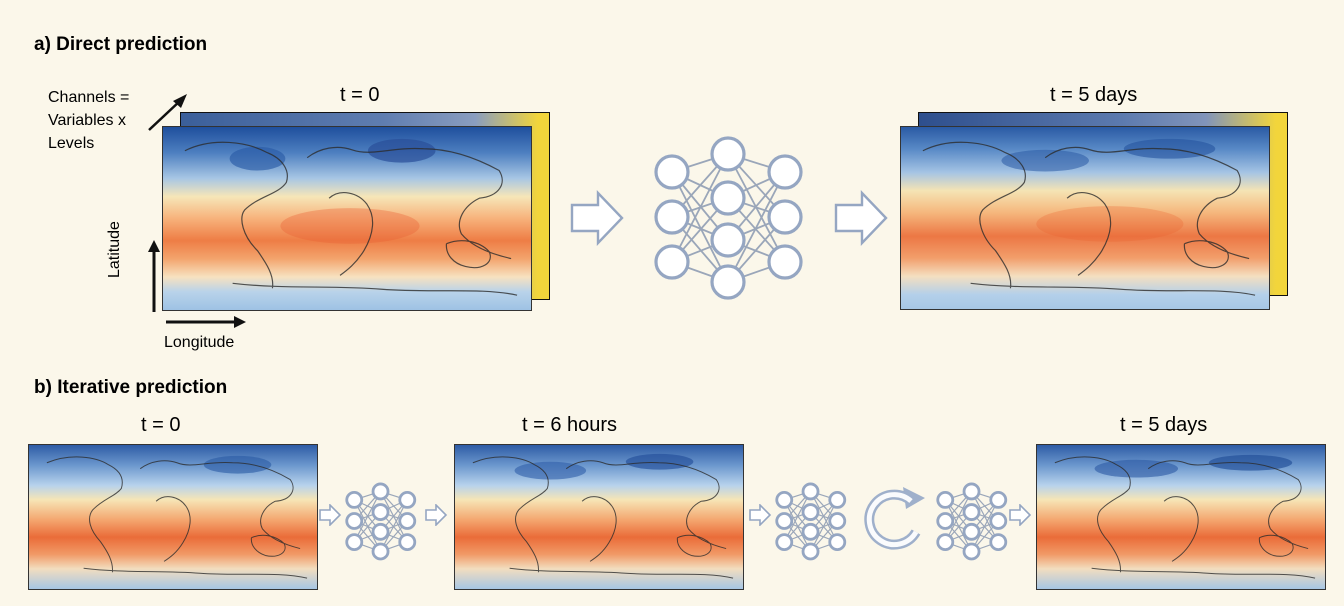  I want to click on neural-network-icon, so click(729, 217).